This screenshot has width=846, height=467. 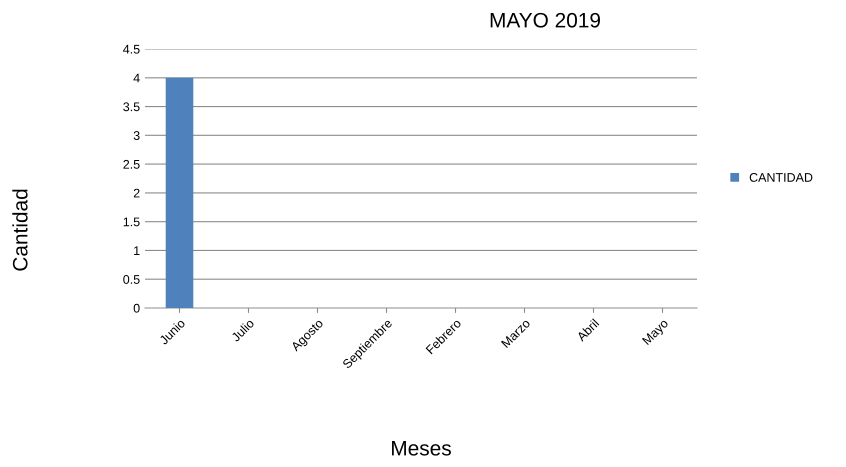 What do you see at coordinates (137, 135) in the screenshot?
I see `y-tick-label: 3` at bounding box center [137, 135].